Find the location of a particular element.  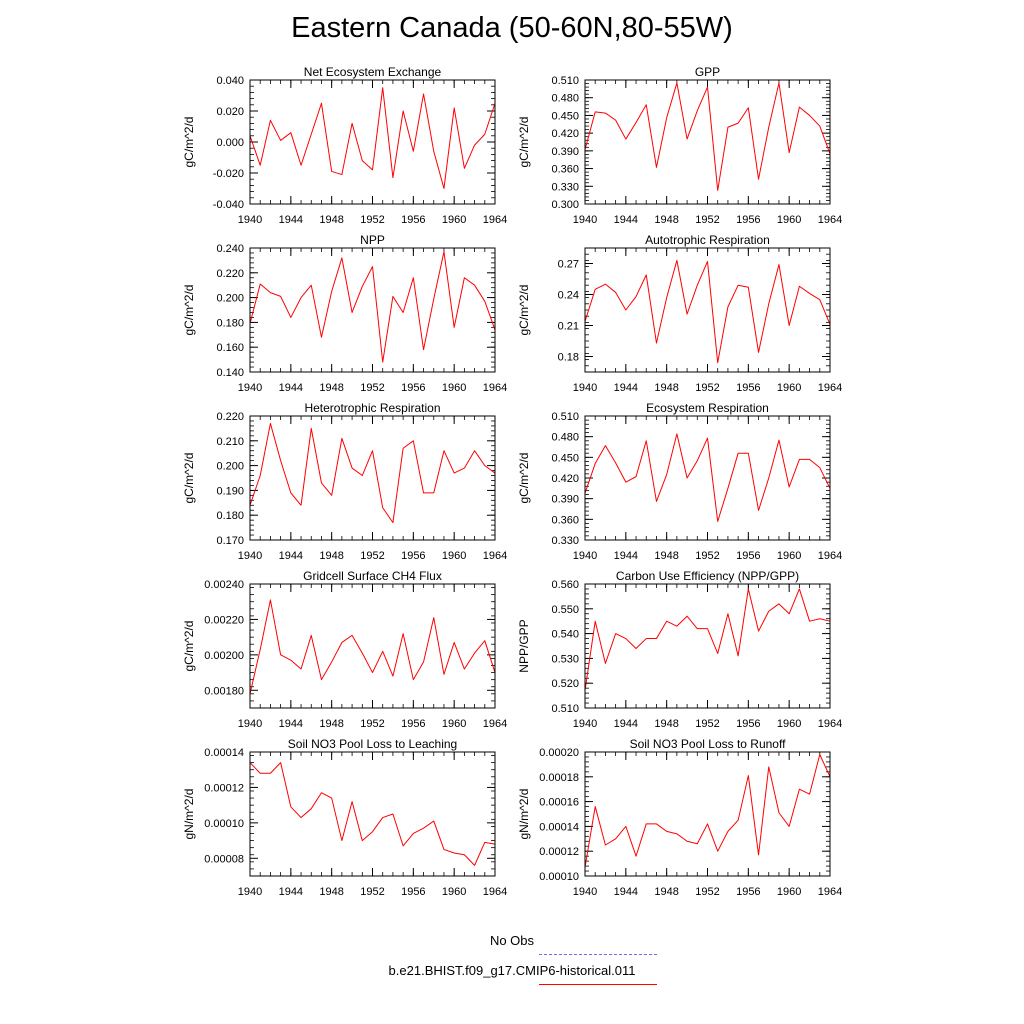

y-tick-label: 0.510 is located at coordinates (565, 81).